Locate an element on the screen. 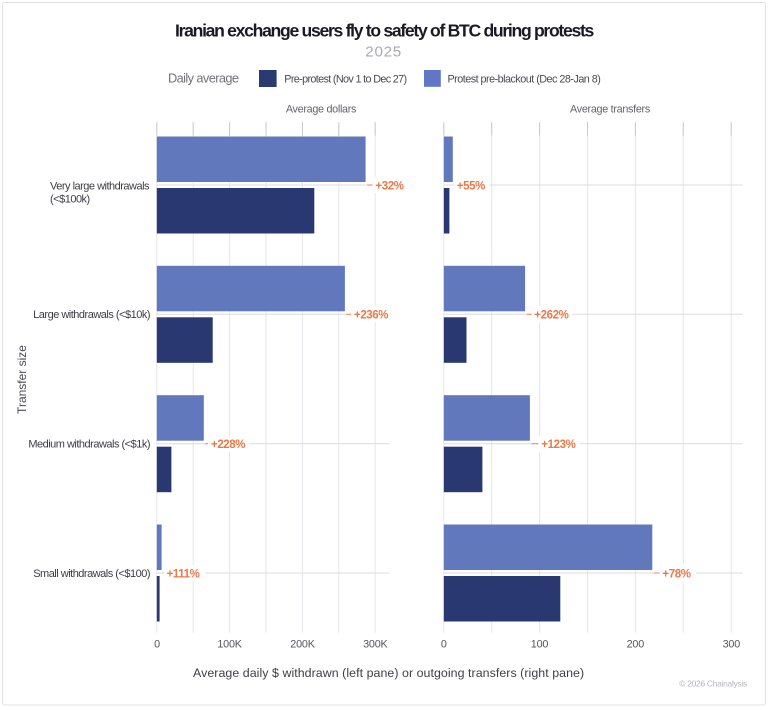 This screenshot has width=768, height=710. svg-text: +32% is located at coordinates (389, 186).